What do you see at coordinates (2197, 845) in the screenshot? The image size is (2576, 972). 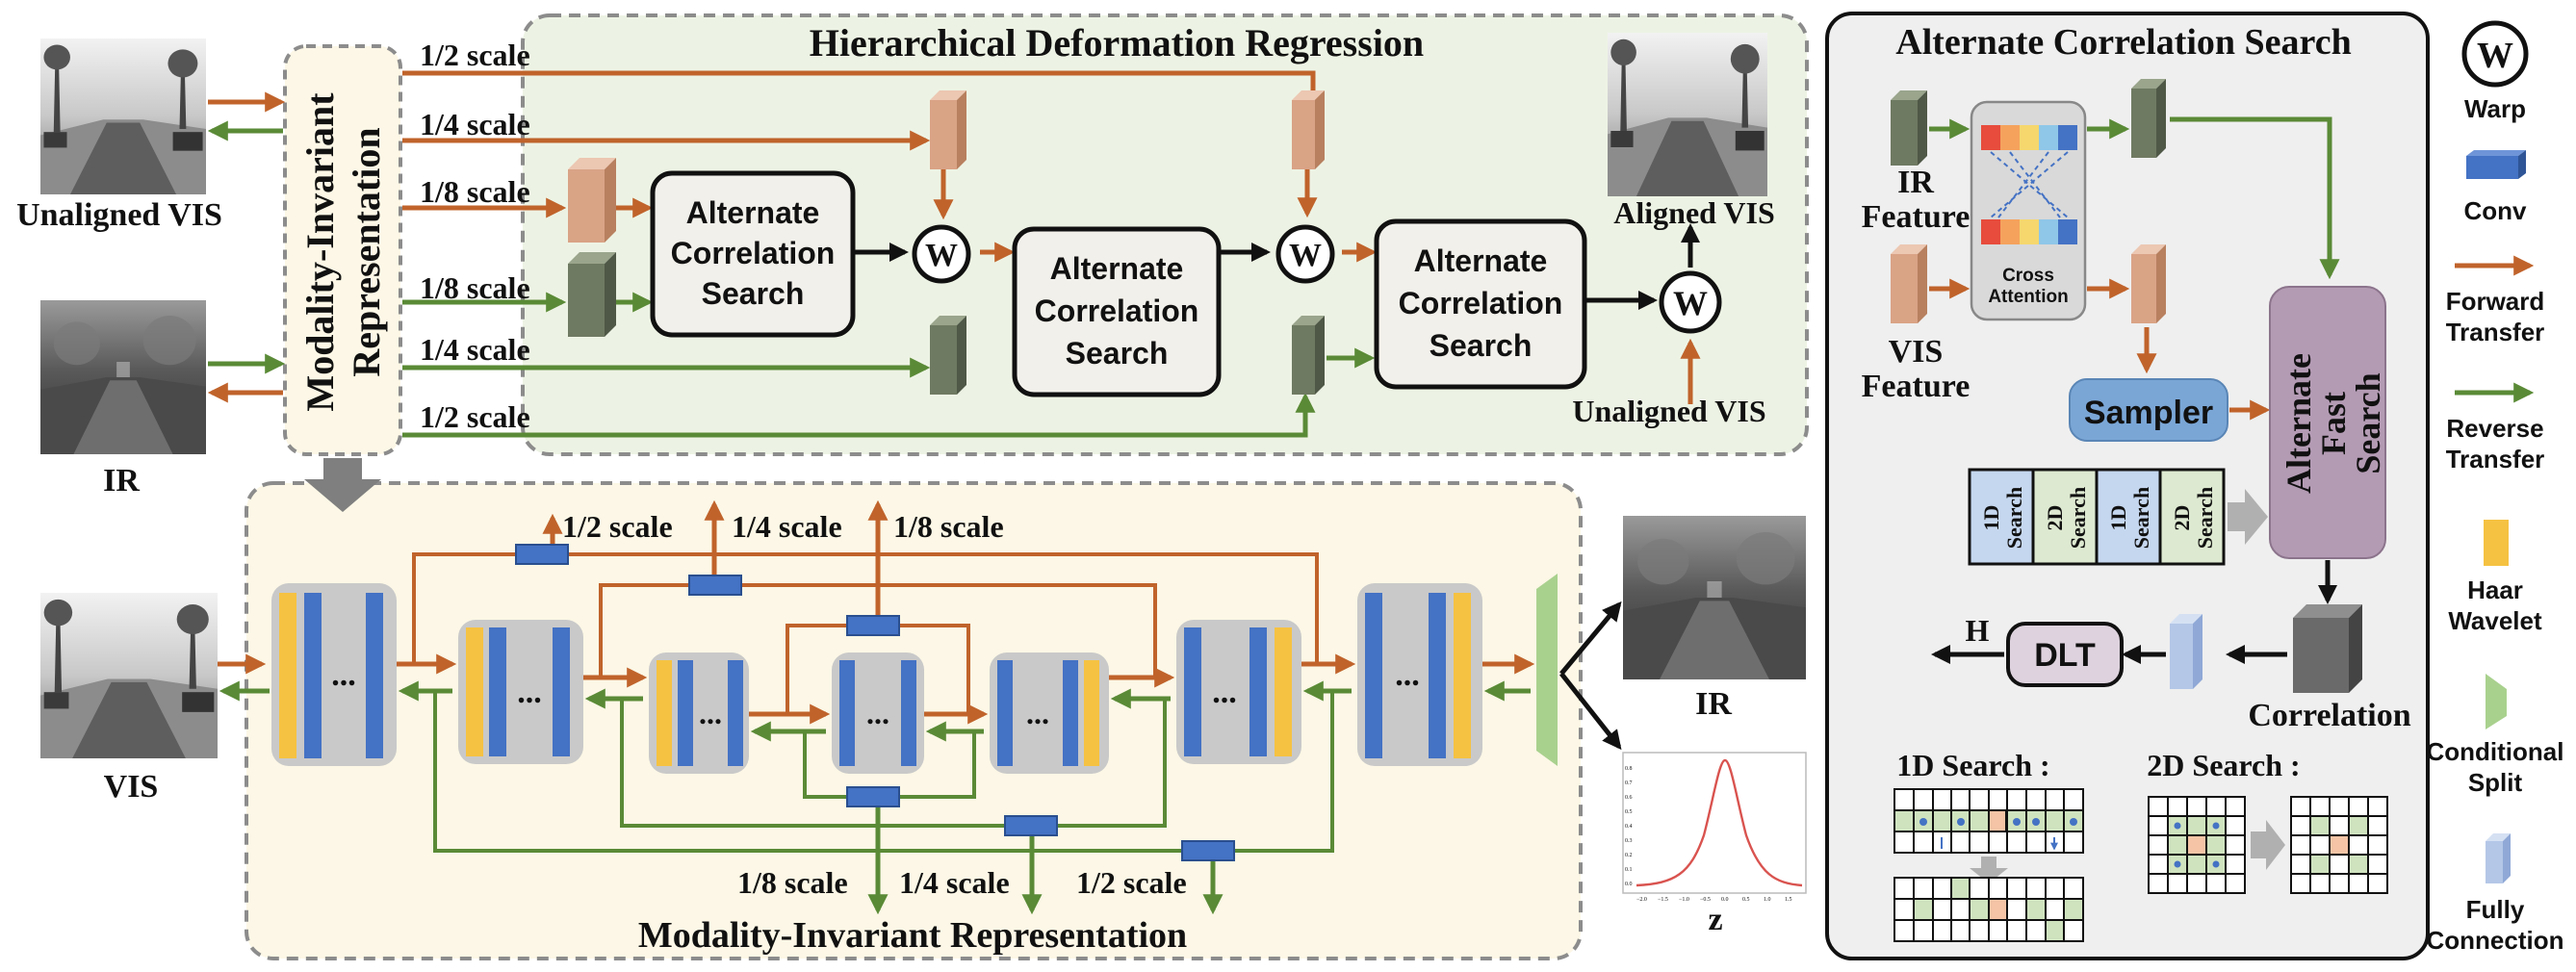 I see `grid-2d-left-dots` at bounding box center [2197, 845].